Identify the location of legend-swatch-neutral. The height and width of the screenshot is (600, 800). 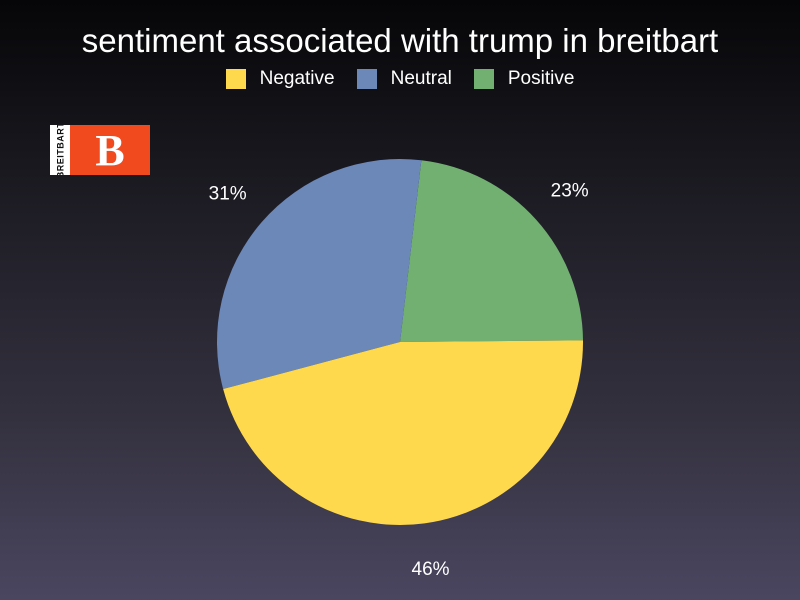
(366, 79).